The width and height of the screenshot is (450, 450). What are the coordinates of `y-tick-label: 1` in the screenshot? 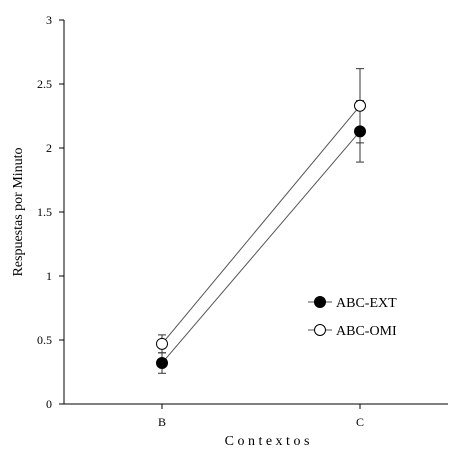 It's located at (49, 276).